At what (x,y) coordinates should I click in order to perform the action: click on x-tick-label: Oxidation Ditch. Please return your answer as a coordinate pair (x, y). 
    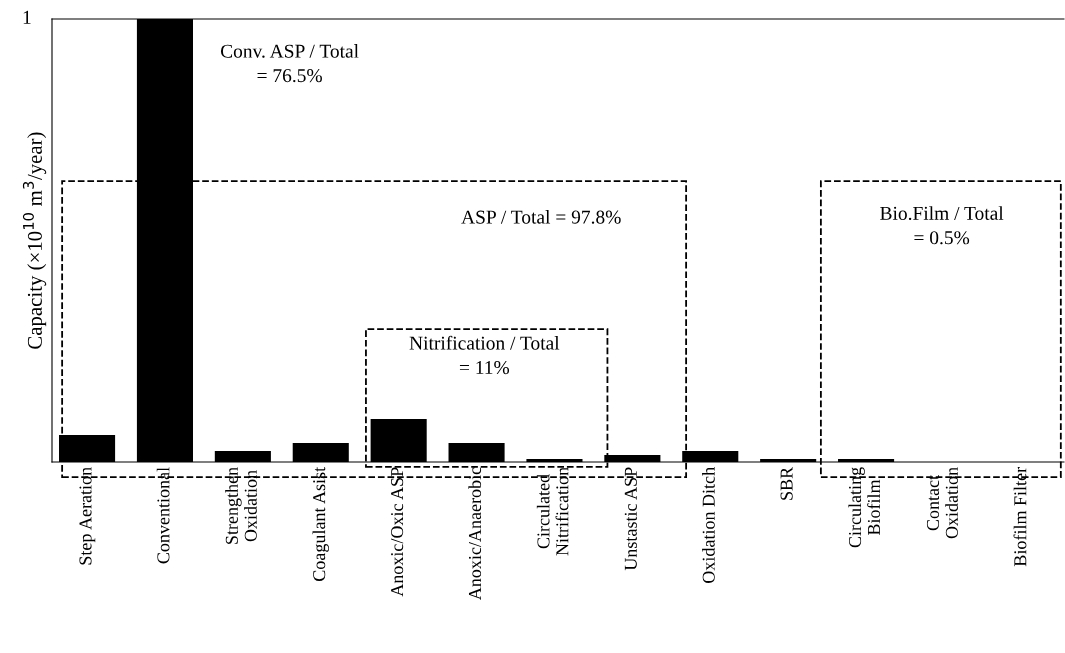
    Looking at the image, I should click on (708, 525).